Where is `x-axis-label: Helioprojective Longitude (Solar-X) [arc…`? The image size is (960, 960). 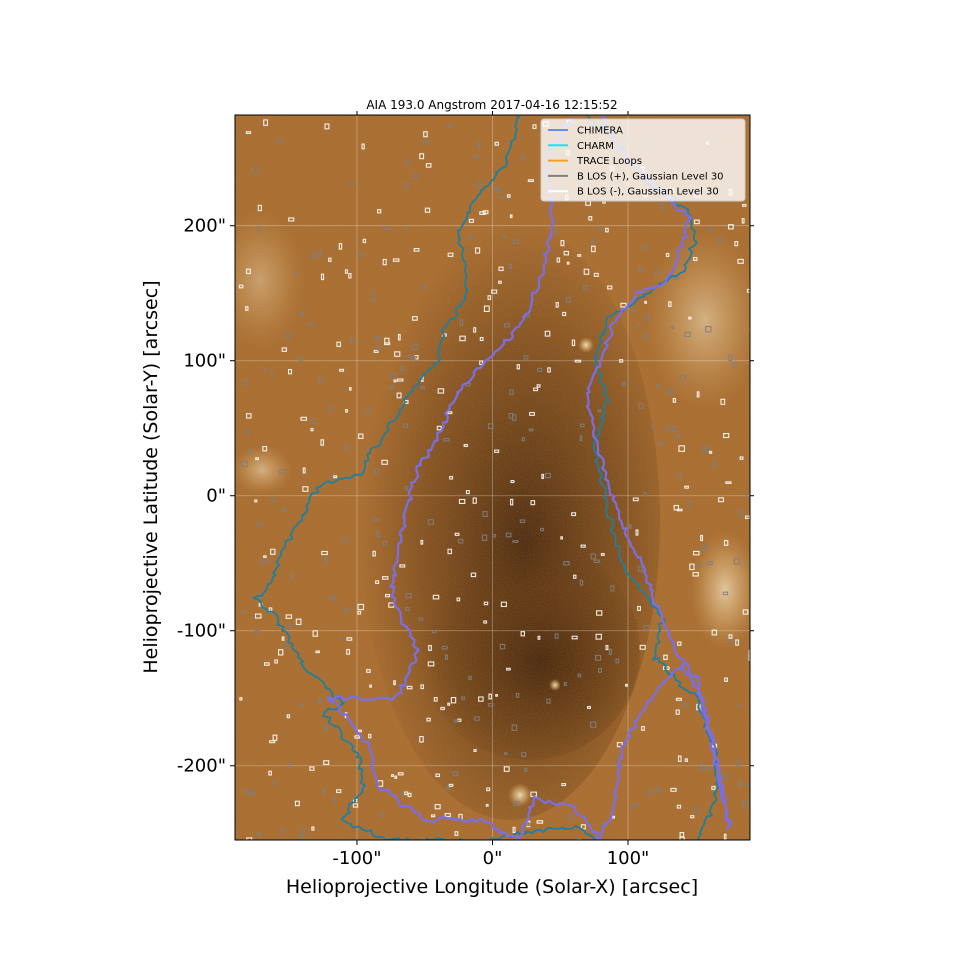 x-axis-label: Helioprojective Longitude (Solar-X) [arc… is located at coordinates (492, 887).